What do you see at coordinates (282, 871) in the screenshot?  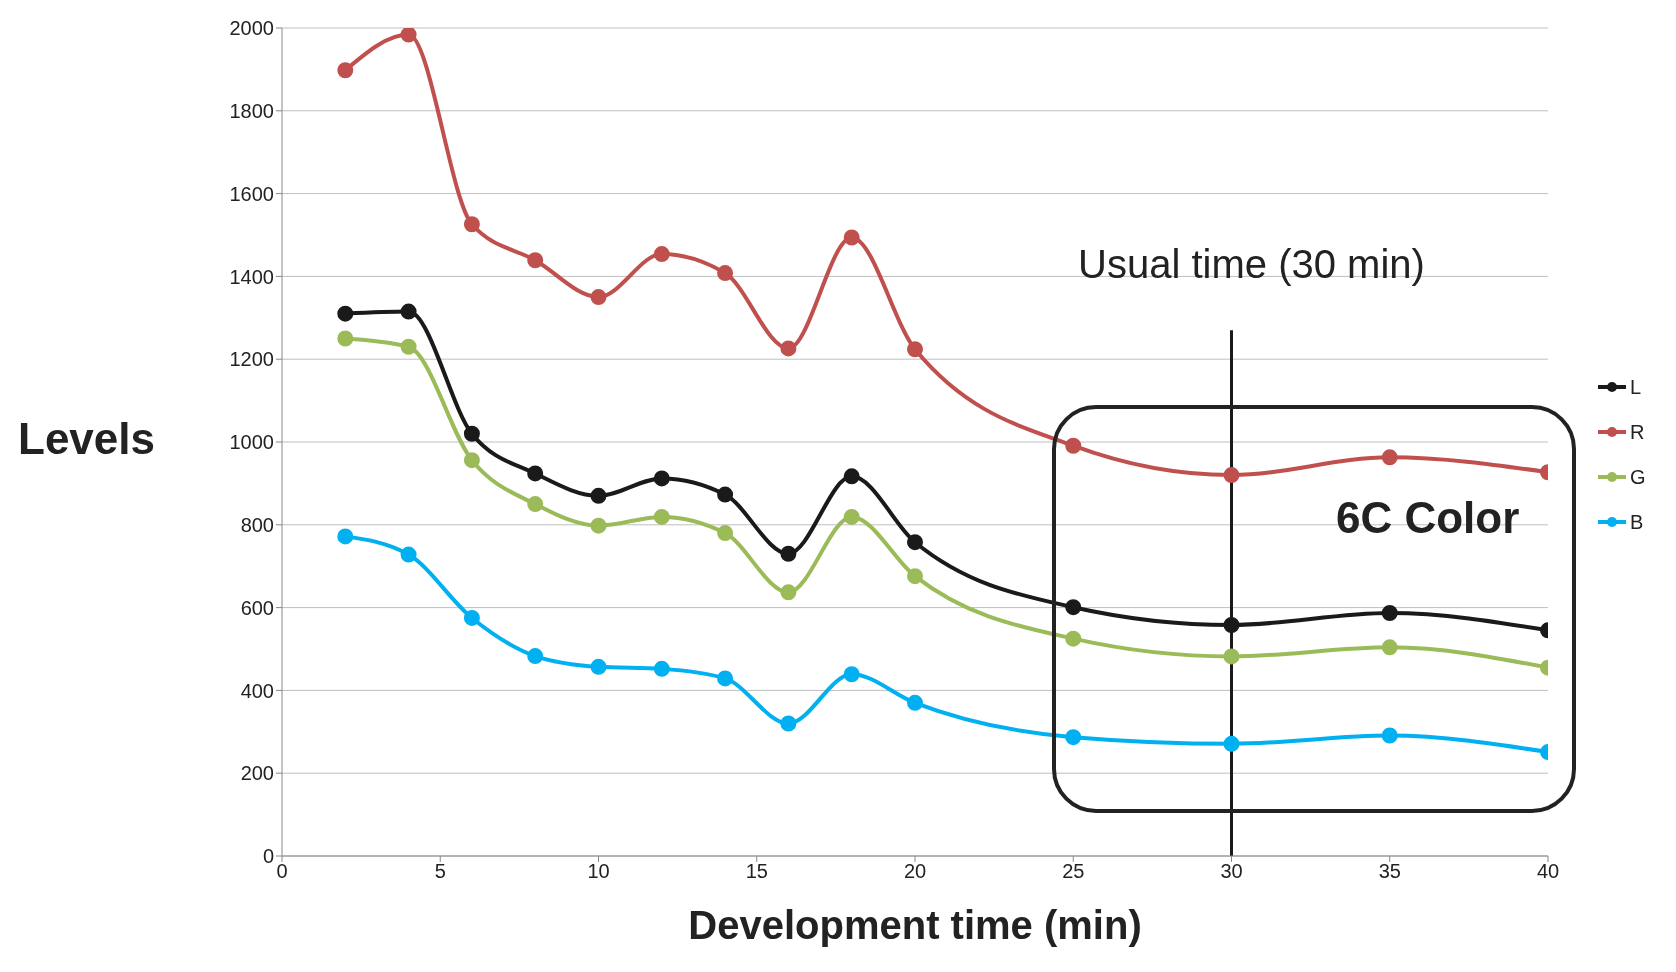 I see `x-tick-label: 0` at bounding box center [282, 871].